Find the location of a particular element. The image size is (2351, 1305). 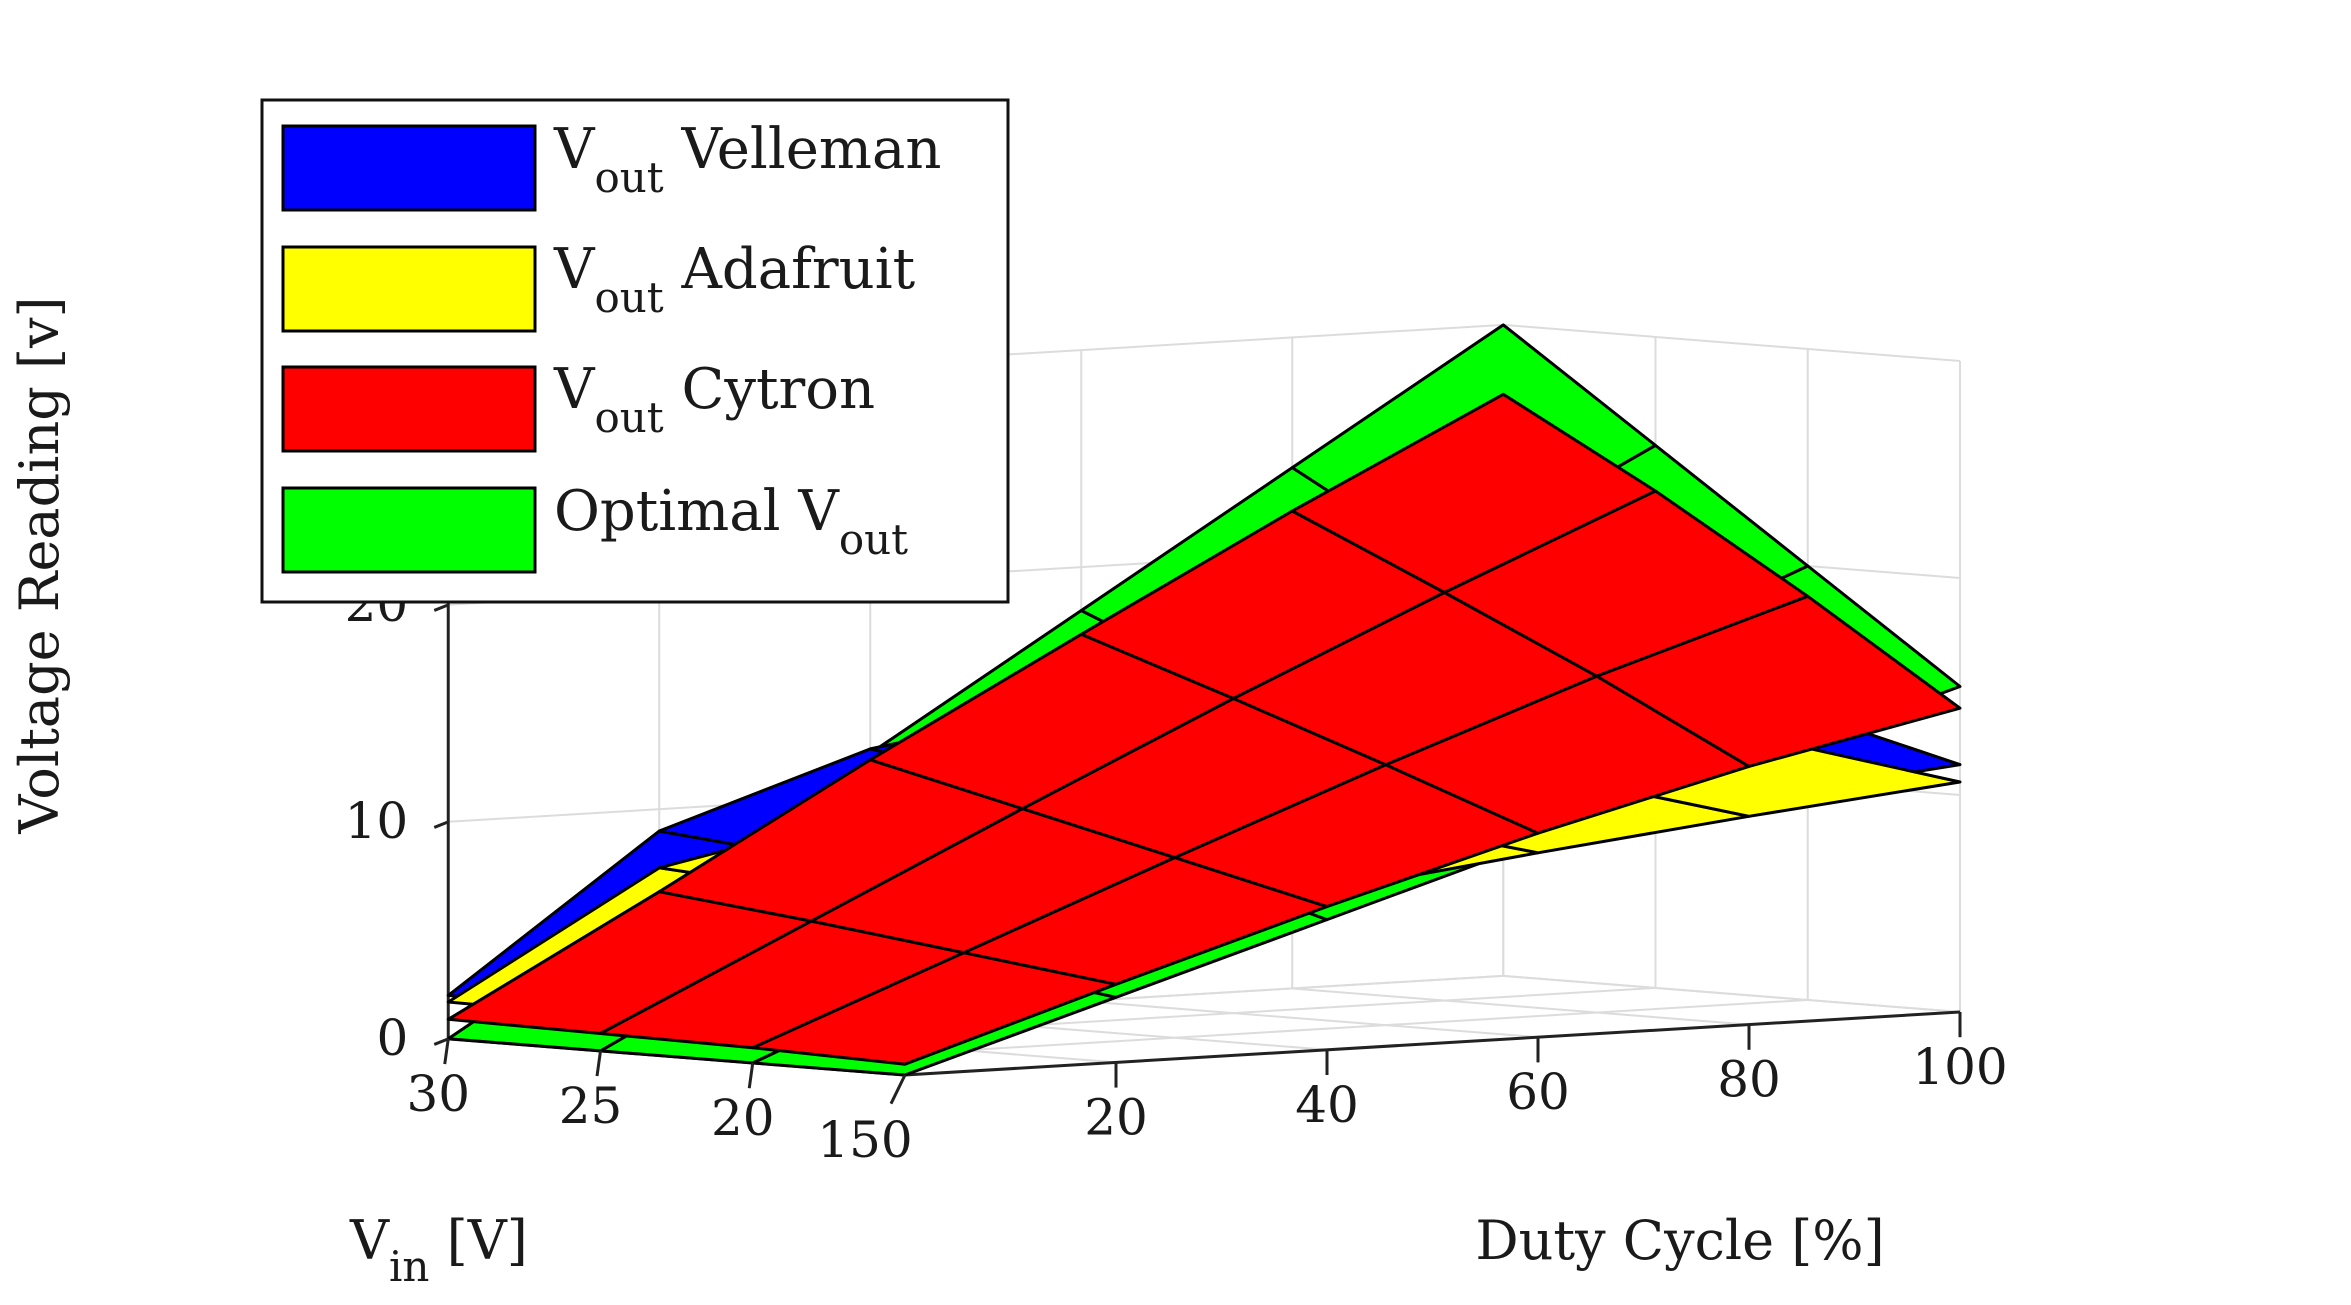

x-tick-label: 80 is located at coordinates (1749, 1080).